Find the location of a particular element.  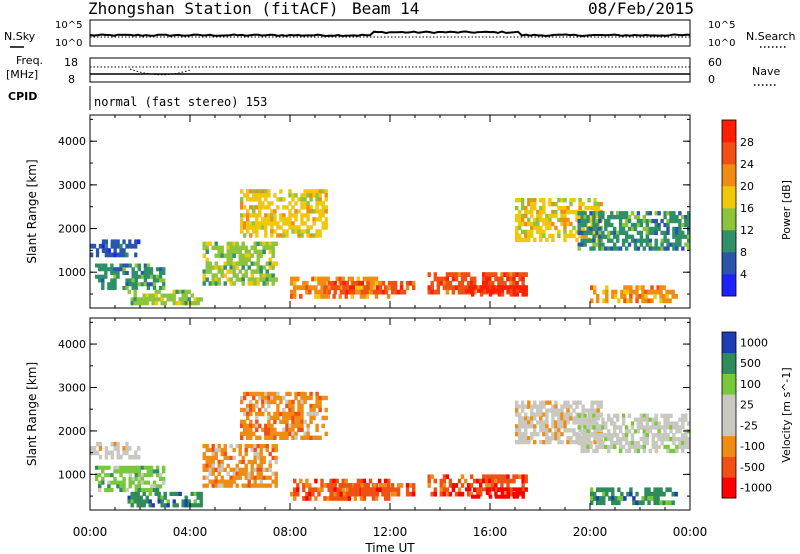

x-tick-label: 20:00 is located at coordinates (590, 532).